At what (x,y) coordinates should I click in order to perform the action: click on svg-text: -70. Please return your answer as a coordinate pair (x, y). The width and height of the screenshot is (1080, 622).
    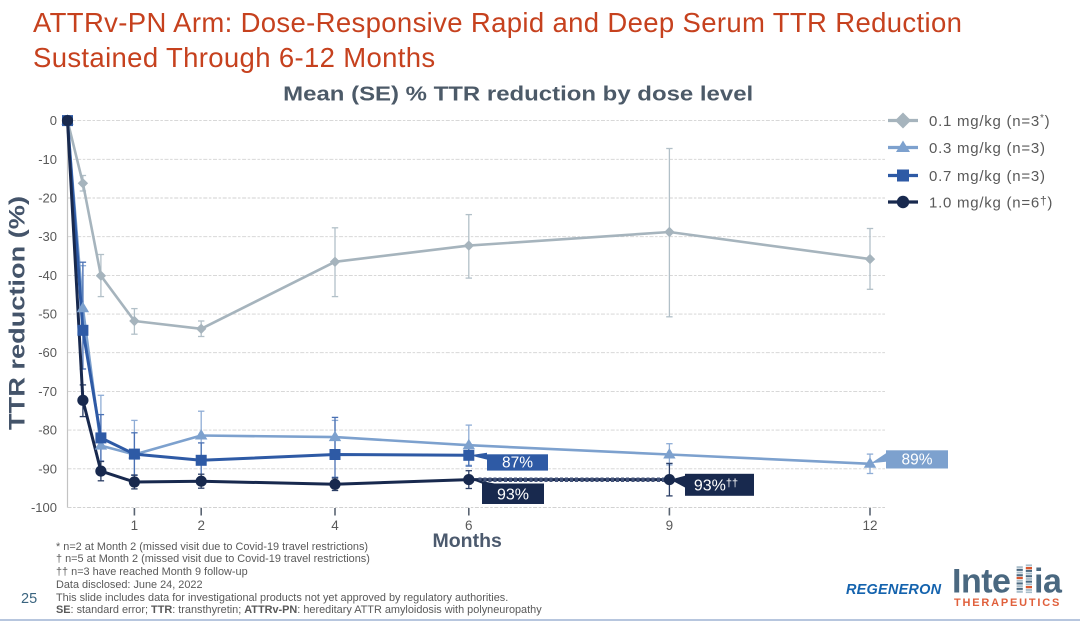
    Looking at the image, I should click on (47, 391).